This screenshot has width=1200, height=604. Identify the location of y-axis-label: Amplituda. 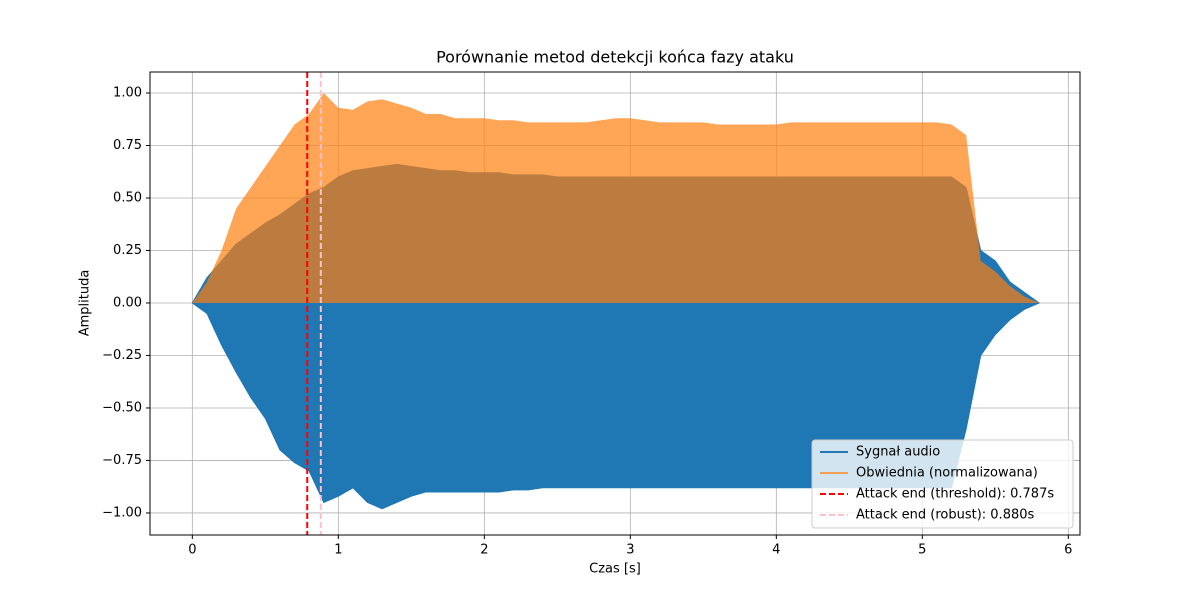
(85, 303).